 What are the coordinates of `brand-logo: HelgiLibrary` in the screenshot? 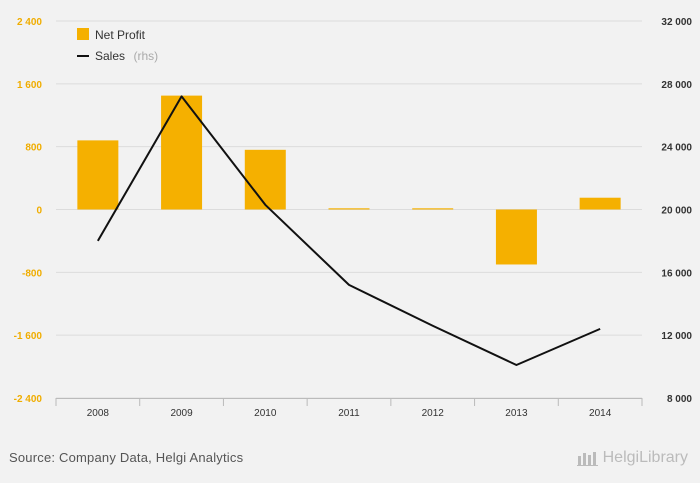 It's located at (632, 458).